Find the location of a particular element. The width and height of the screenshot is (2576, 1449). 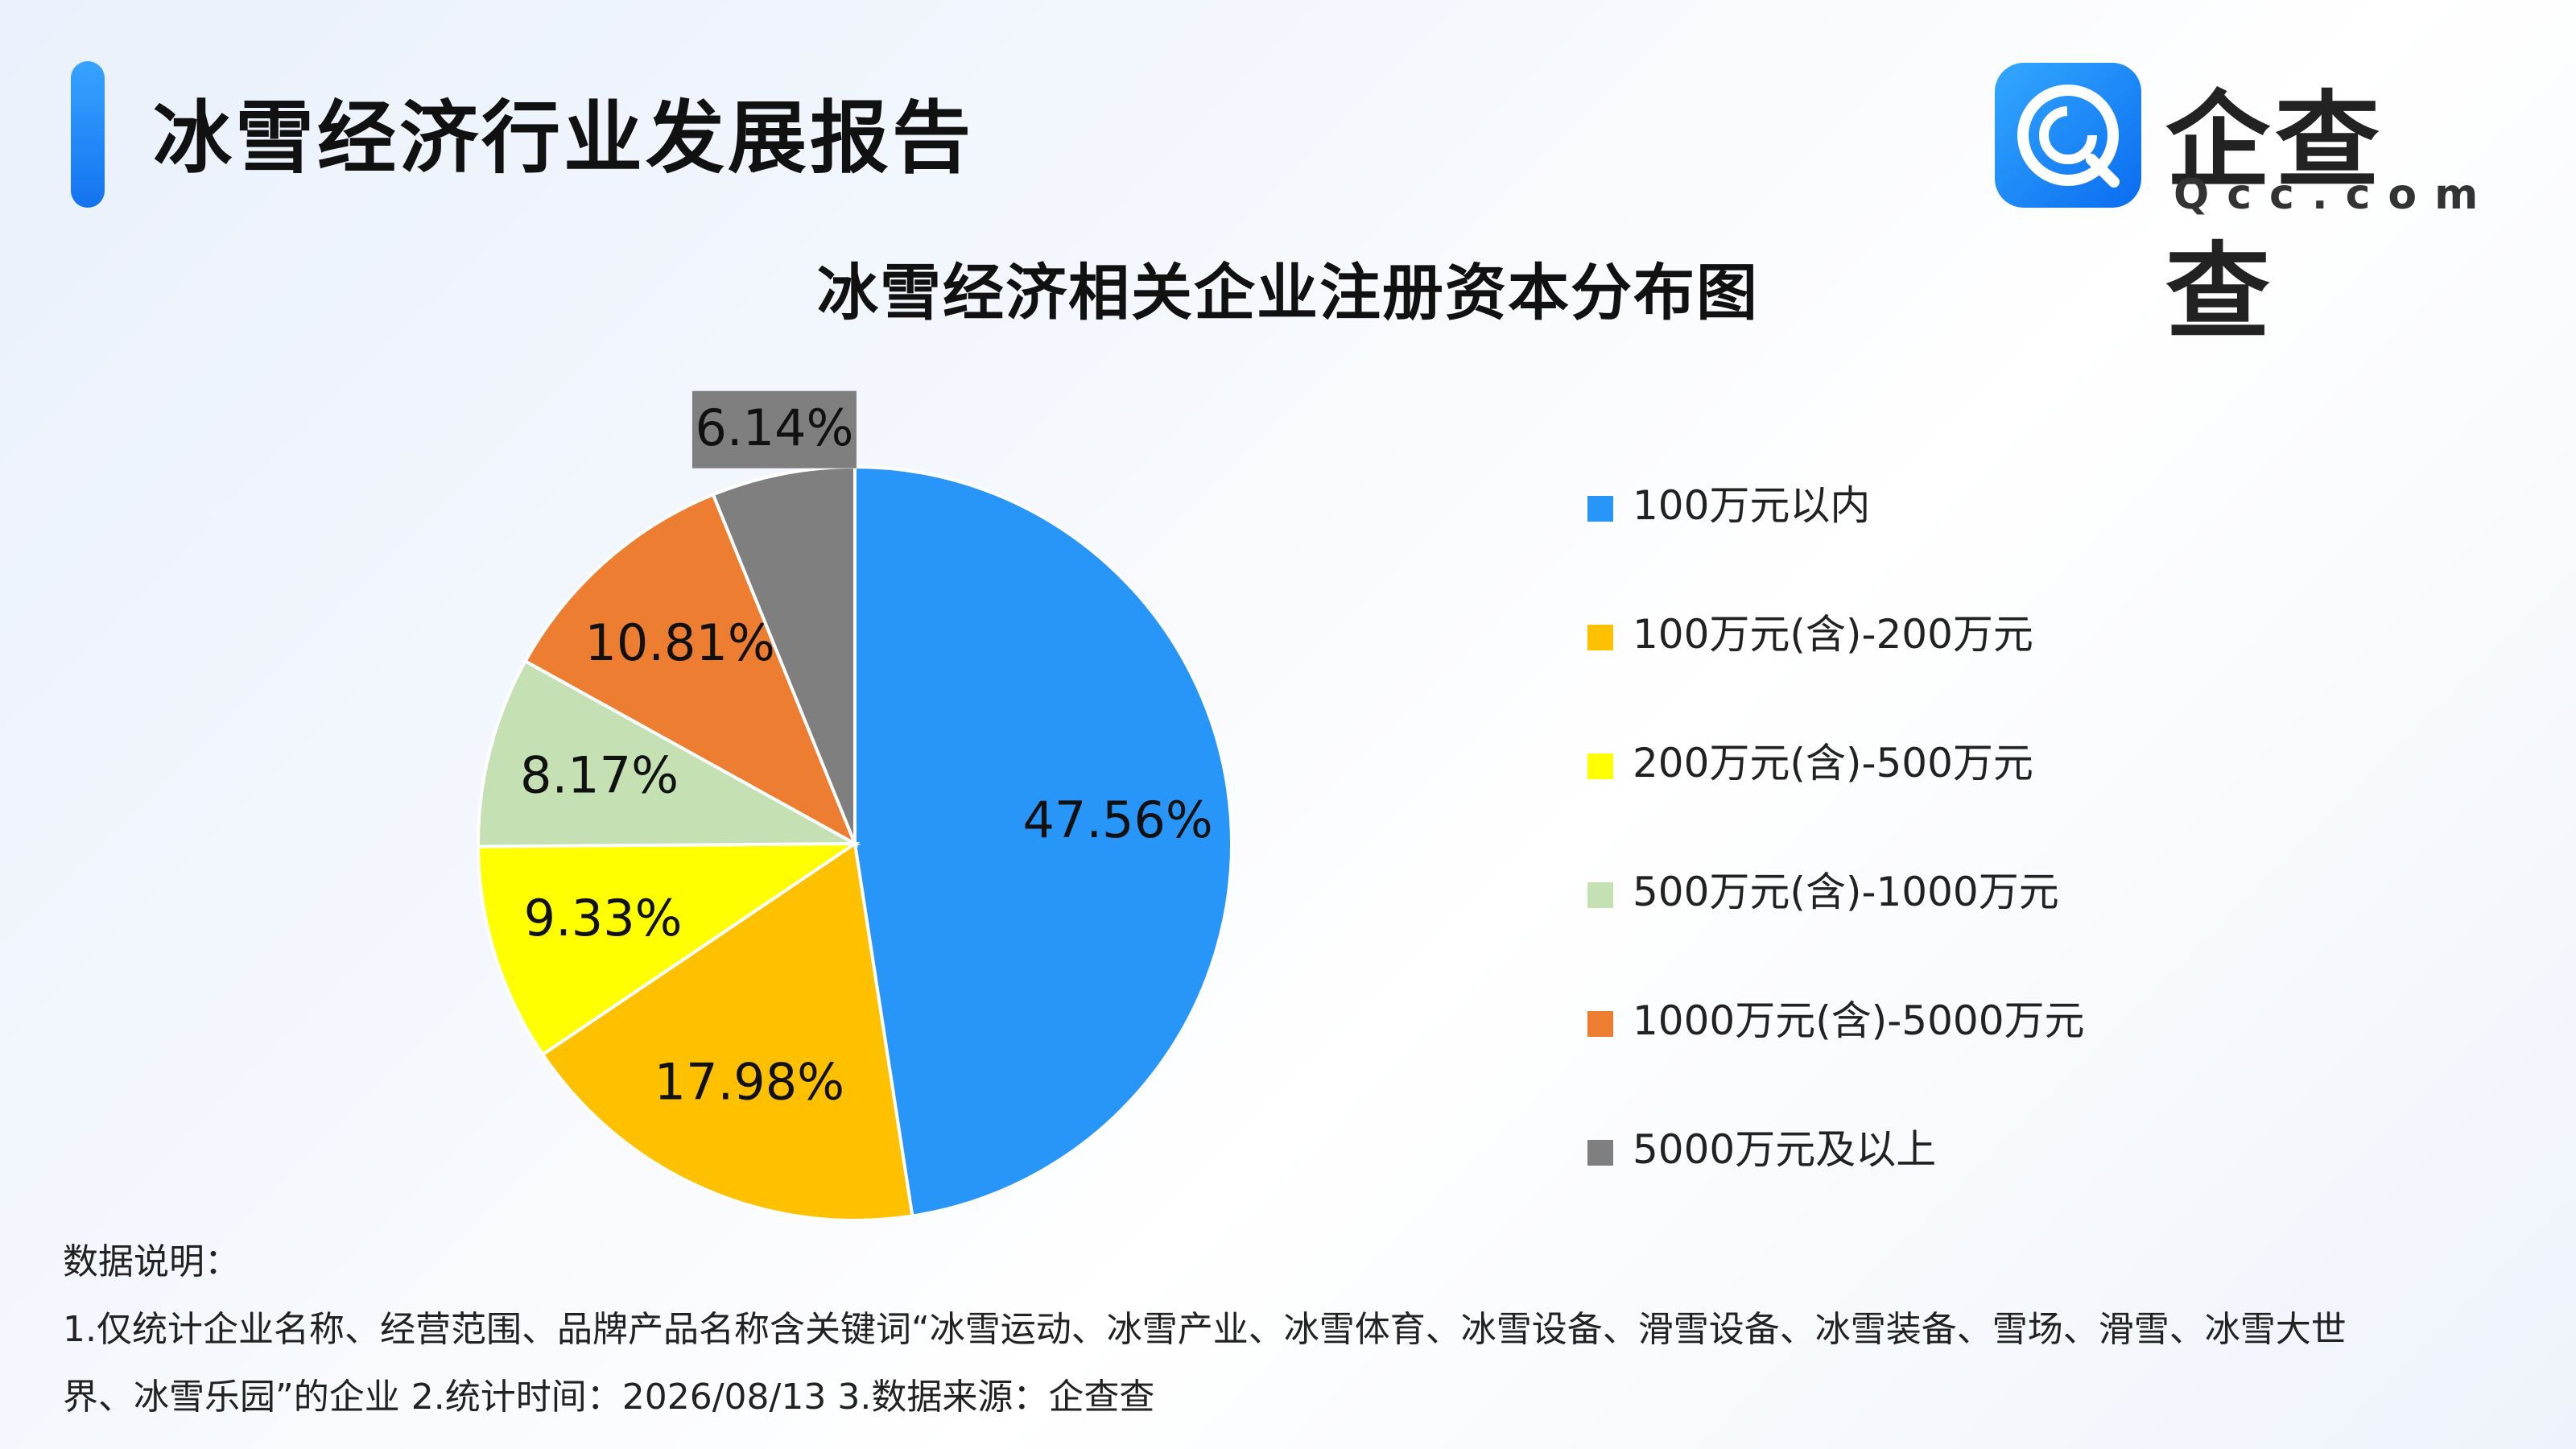

qcc-logo: 企查查 Qcc.com is located at coordinates (2236, 208).